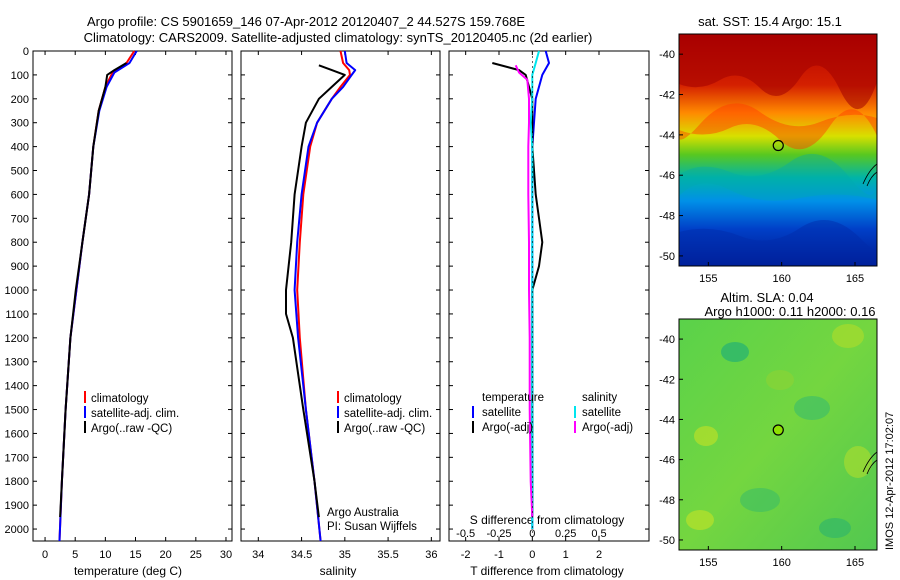 The width and height of the screenshot is (900, 580). Describe the element at coordinates (20, 267) in the screenshot. I see `depth-tick-label: 900` at that location.